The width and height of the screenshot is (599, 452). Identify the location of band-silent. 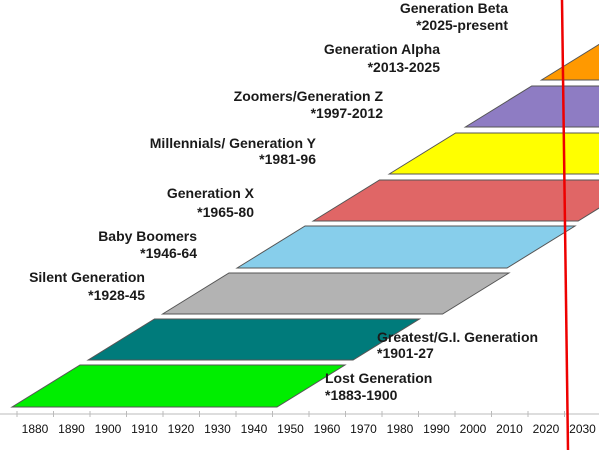
(335, 293).